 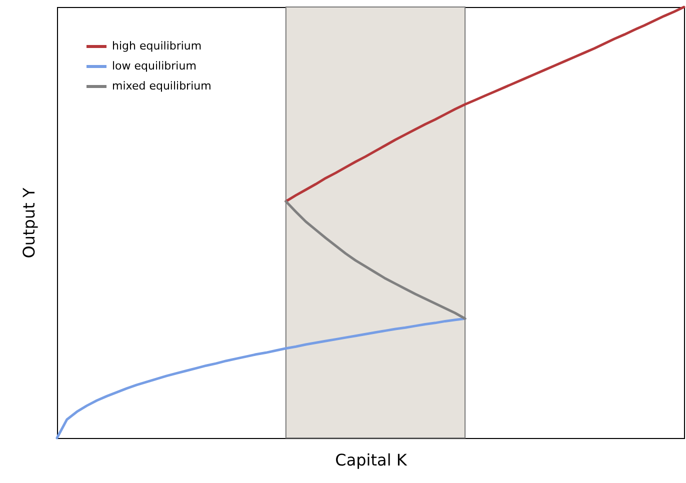 What do you see at coordinates (157, 46) in the screenshot?
I see `legend-label: high equilibrium` at bounding box center [157, 46].